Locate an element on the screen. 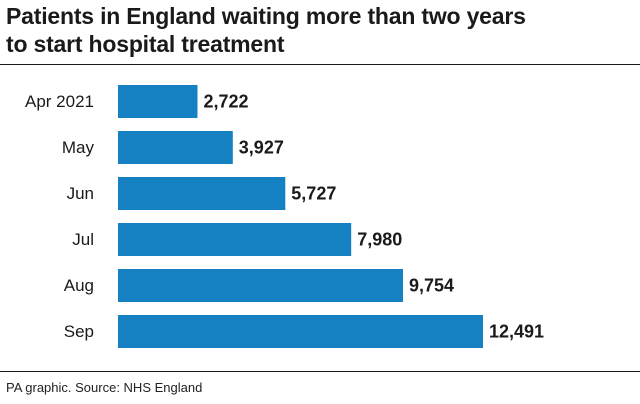  value-label: 12,491 is located at coordinates (516, 332).